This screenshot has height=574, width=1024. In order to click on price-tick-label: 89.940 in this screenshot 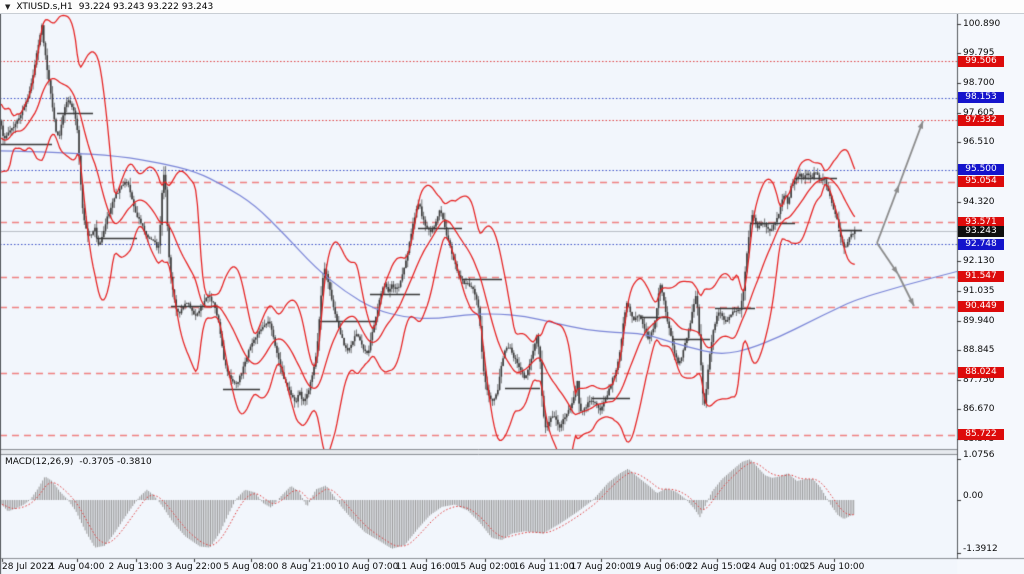, I will do `click(979, 320)`.